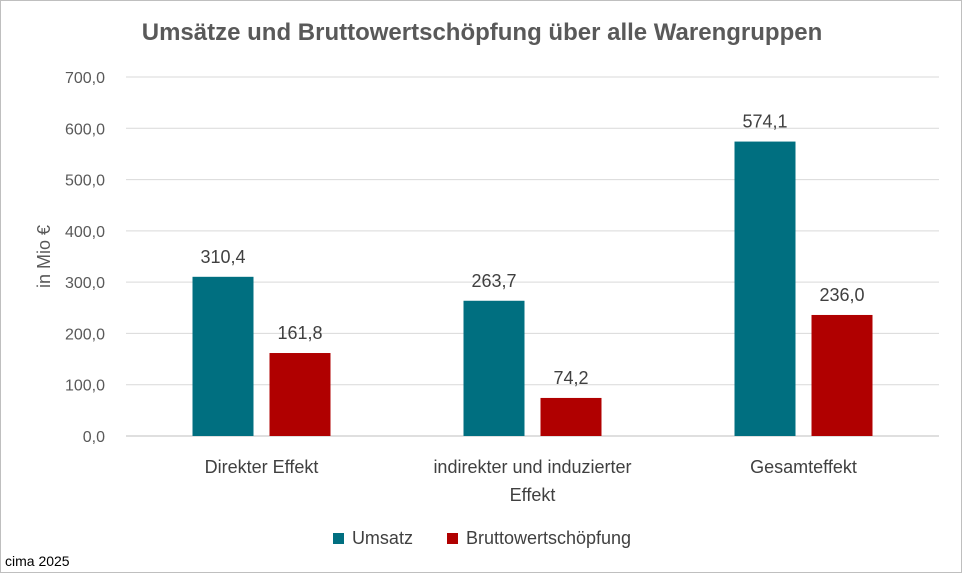 Image resolution: width=962 pixels, height=574 pixels. I want to click on y-tick-label: 500,0, so click(85, 181).